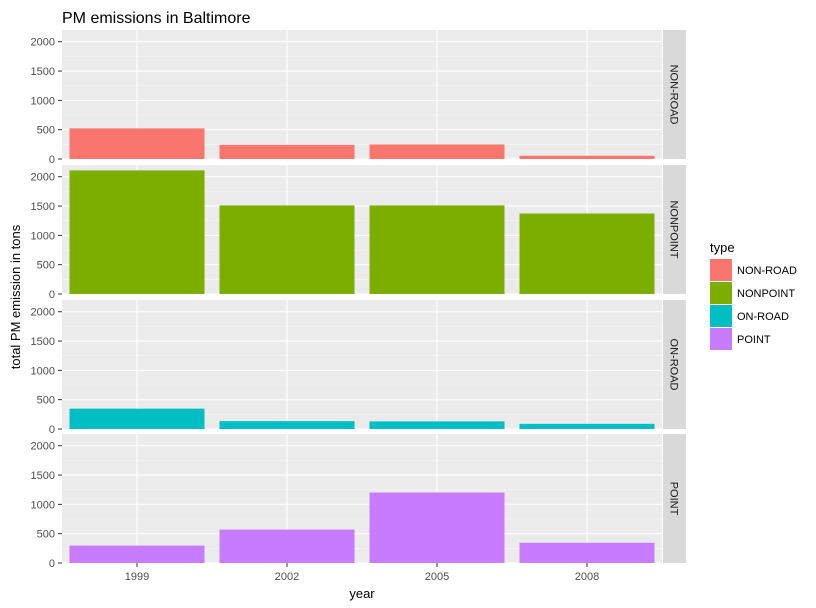  I want to click on legend: type NON-ROAD NONPOINT ON-ROAD POINT, so click(753, 295).